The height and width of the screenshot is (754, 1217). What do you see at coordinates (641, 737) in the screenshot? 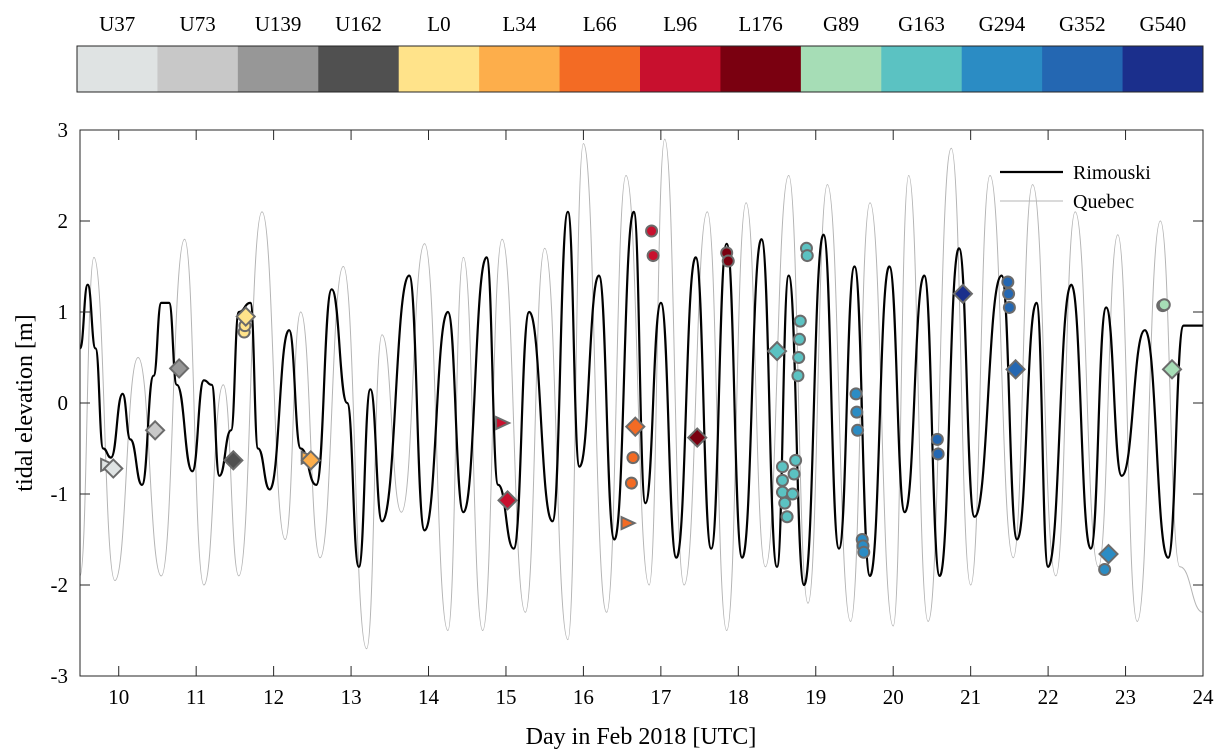
I see `x-axis-label: Day in Feb 2018 [UTC]` at bounding box center [641, 737].